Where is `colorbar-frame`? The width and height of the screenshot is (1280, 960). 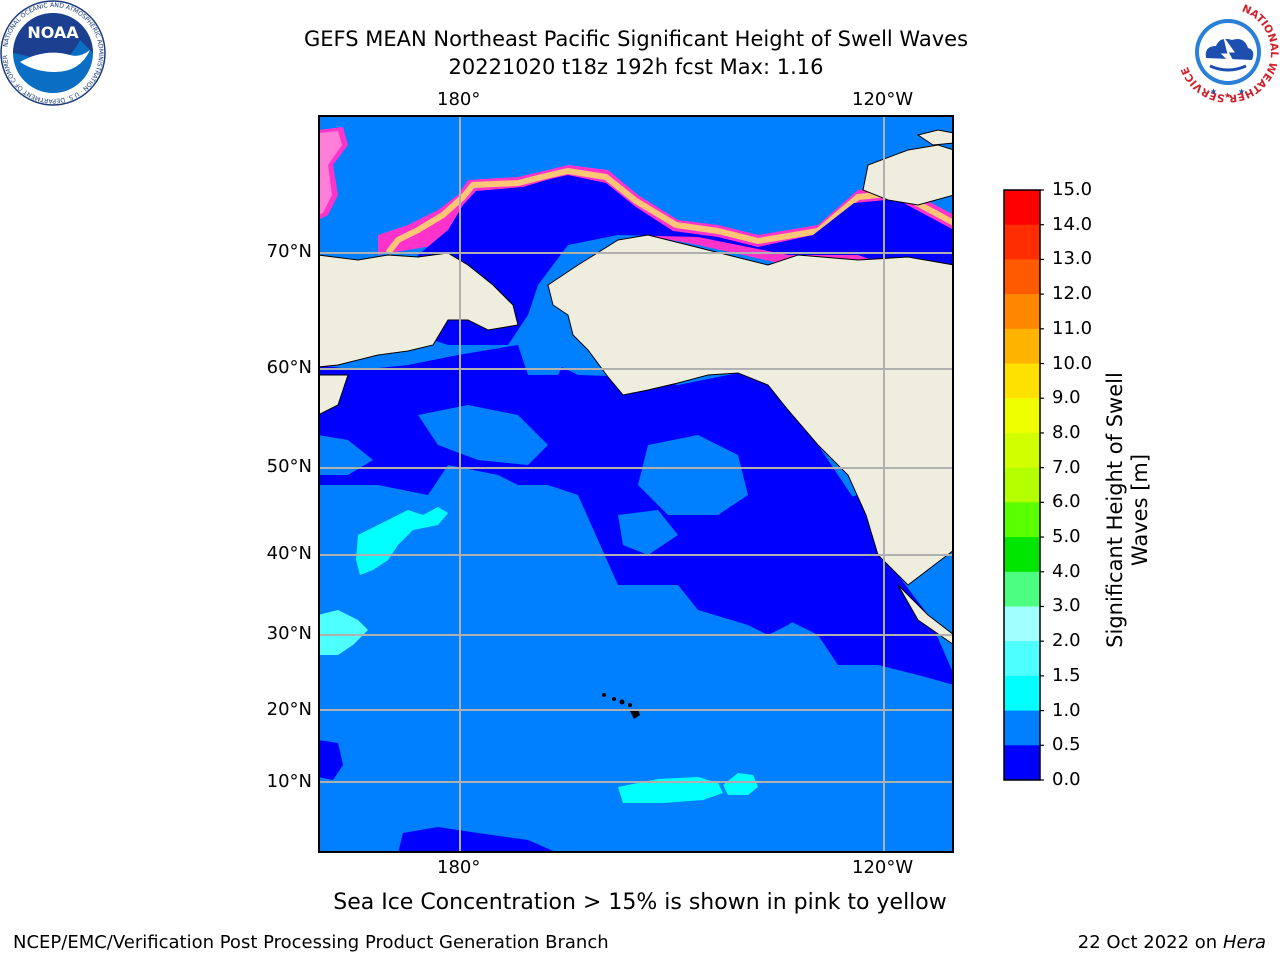 colorbar-frame is located at coordinates (1022, 485).